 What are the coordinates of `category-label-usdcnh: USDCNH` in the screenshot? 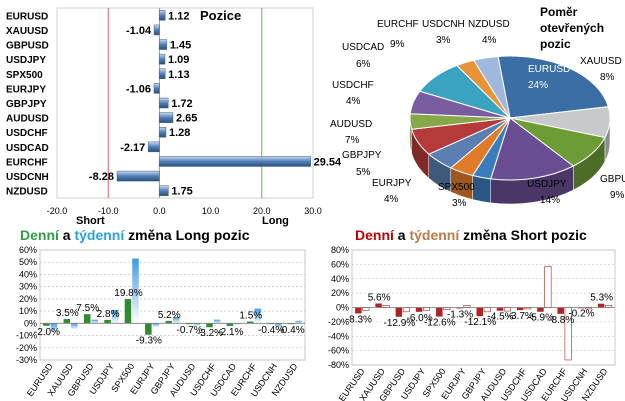 It's located at (27, 177).